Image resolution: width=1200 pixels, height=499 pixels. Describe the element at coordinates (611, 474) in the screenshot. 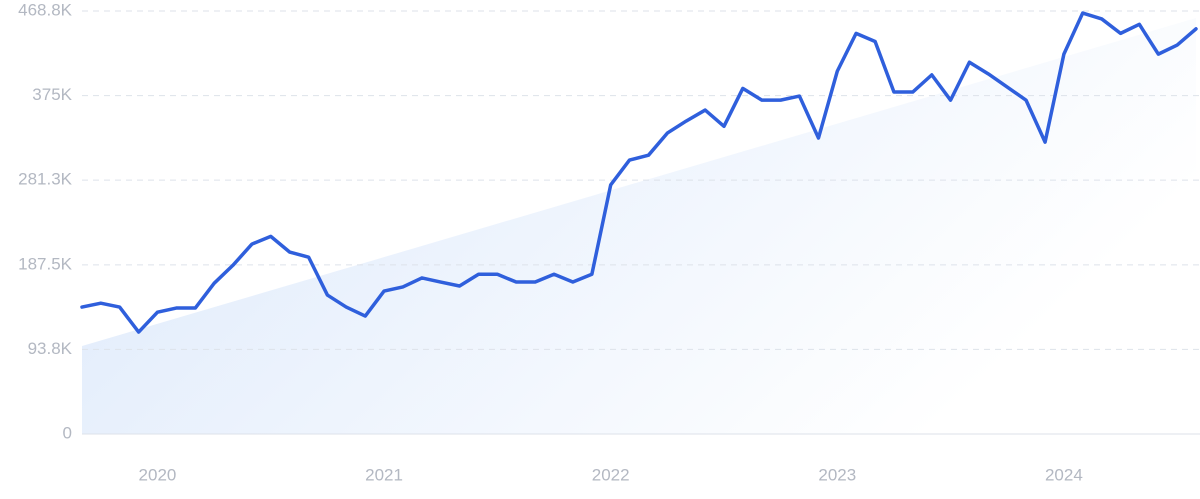

I see `x-tick-label: 2022` at that location.